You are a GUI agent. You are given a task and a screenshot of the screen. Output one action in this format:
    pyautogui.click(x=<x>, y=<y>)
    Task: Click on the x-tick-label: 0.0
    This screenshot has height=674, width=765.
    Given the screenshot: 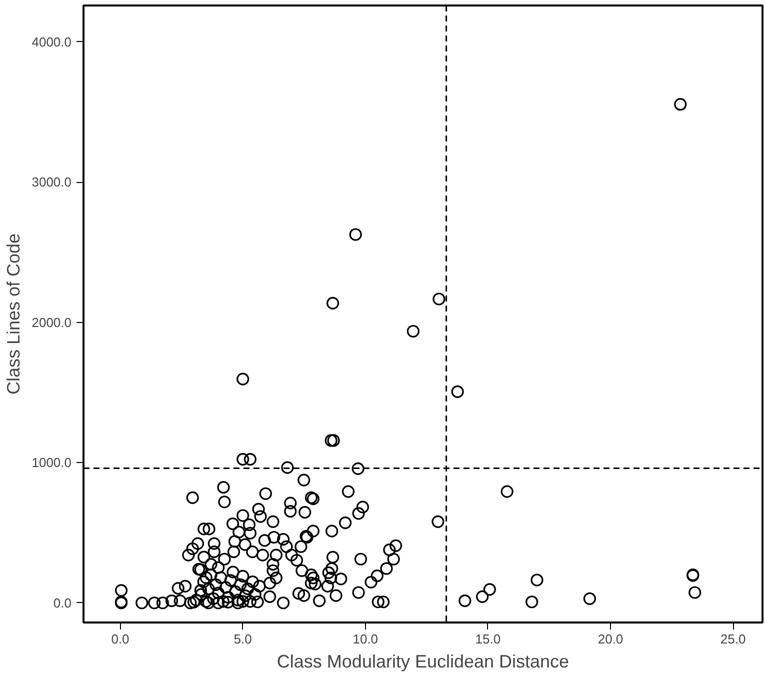 What is the action you would take?
    pyautogui.click(x=120, y=639)
    